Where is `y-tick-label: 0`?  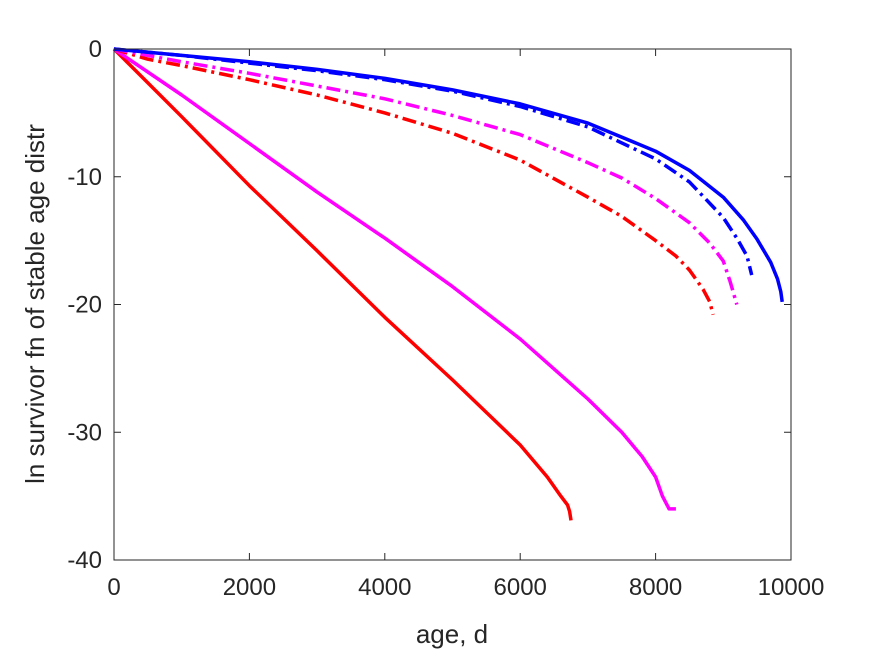 y-tick-label: 0 is located at coordinates (95, 49).